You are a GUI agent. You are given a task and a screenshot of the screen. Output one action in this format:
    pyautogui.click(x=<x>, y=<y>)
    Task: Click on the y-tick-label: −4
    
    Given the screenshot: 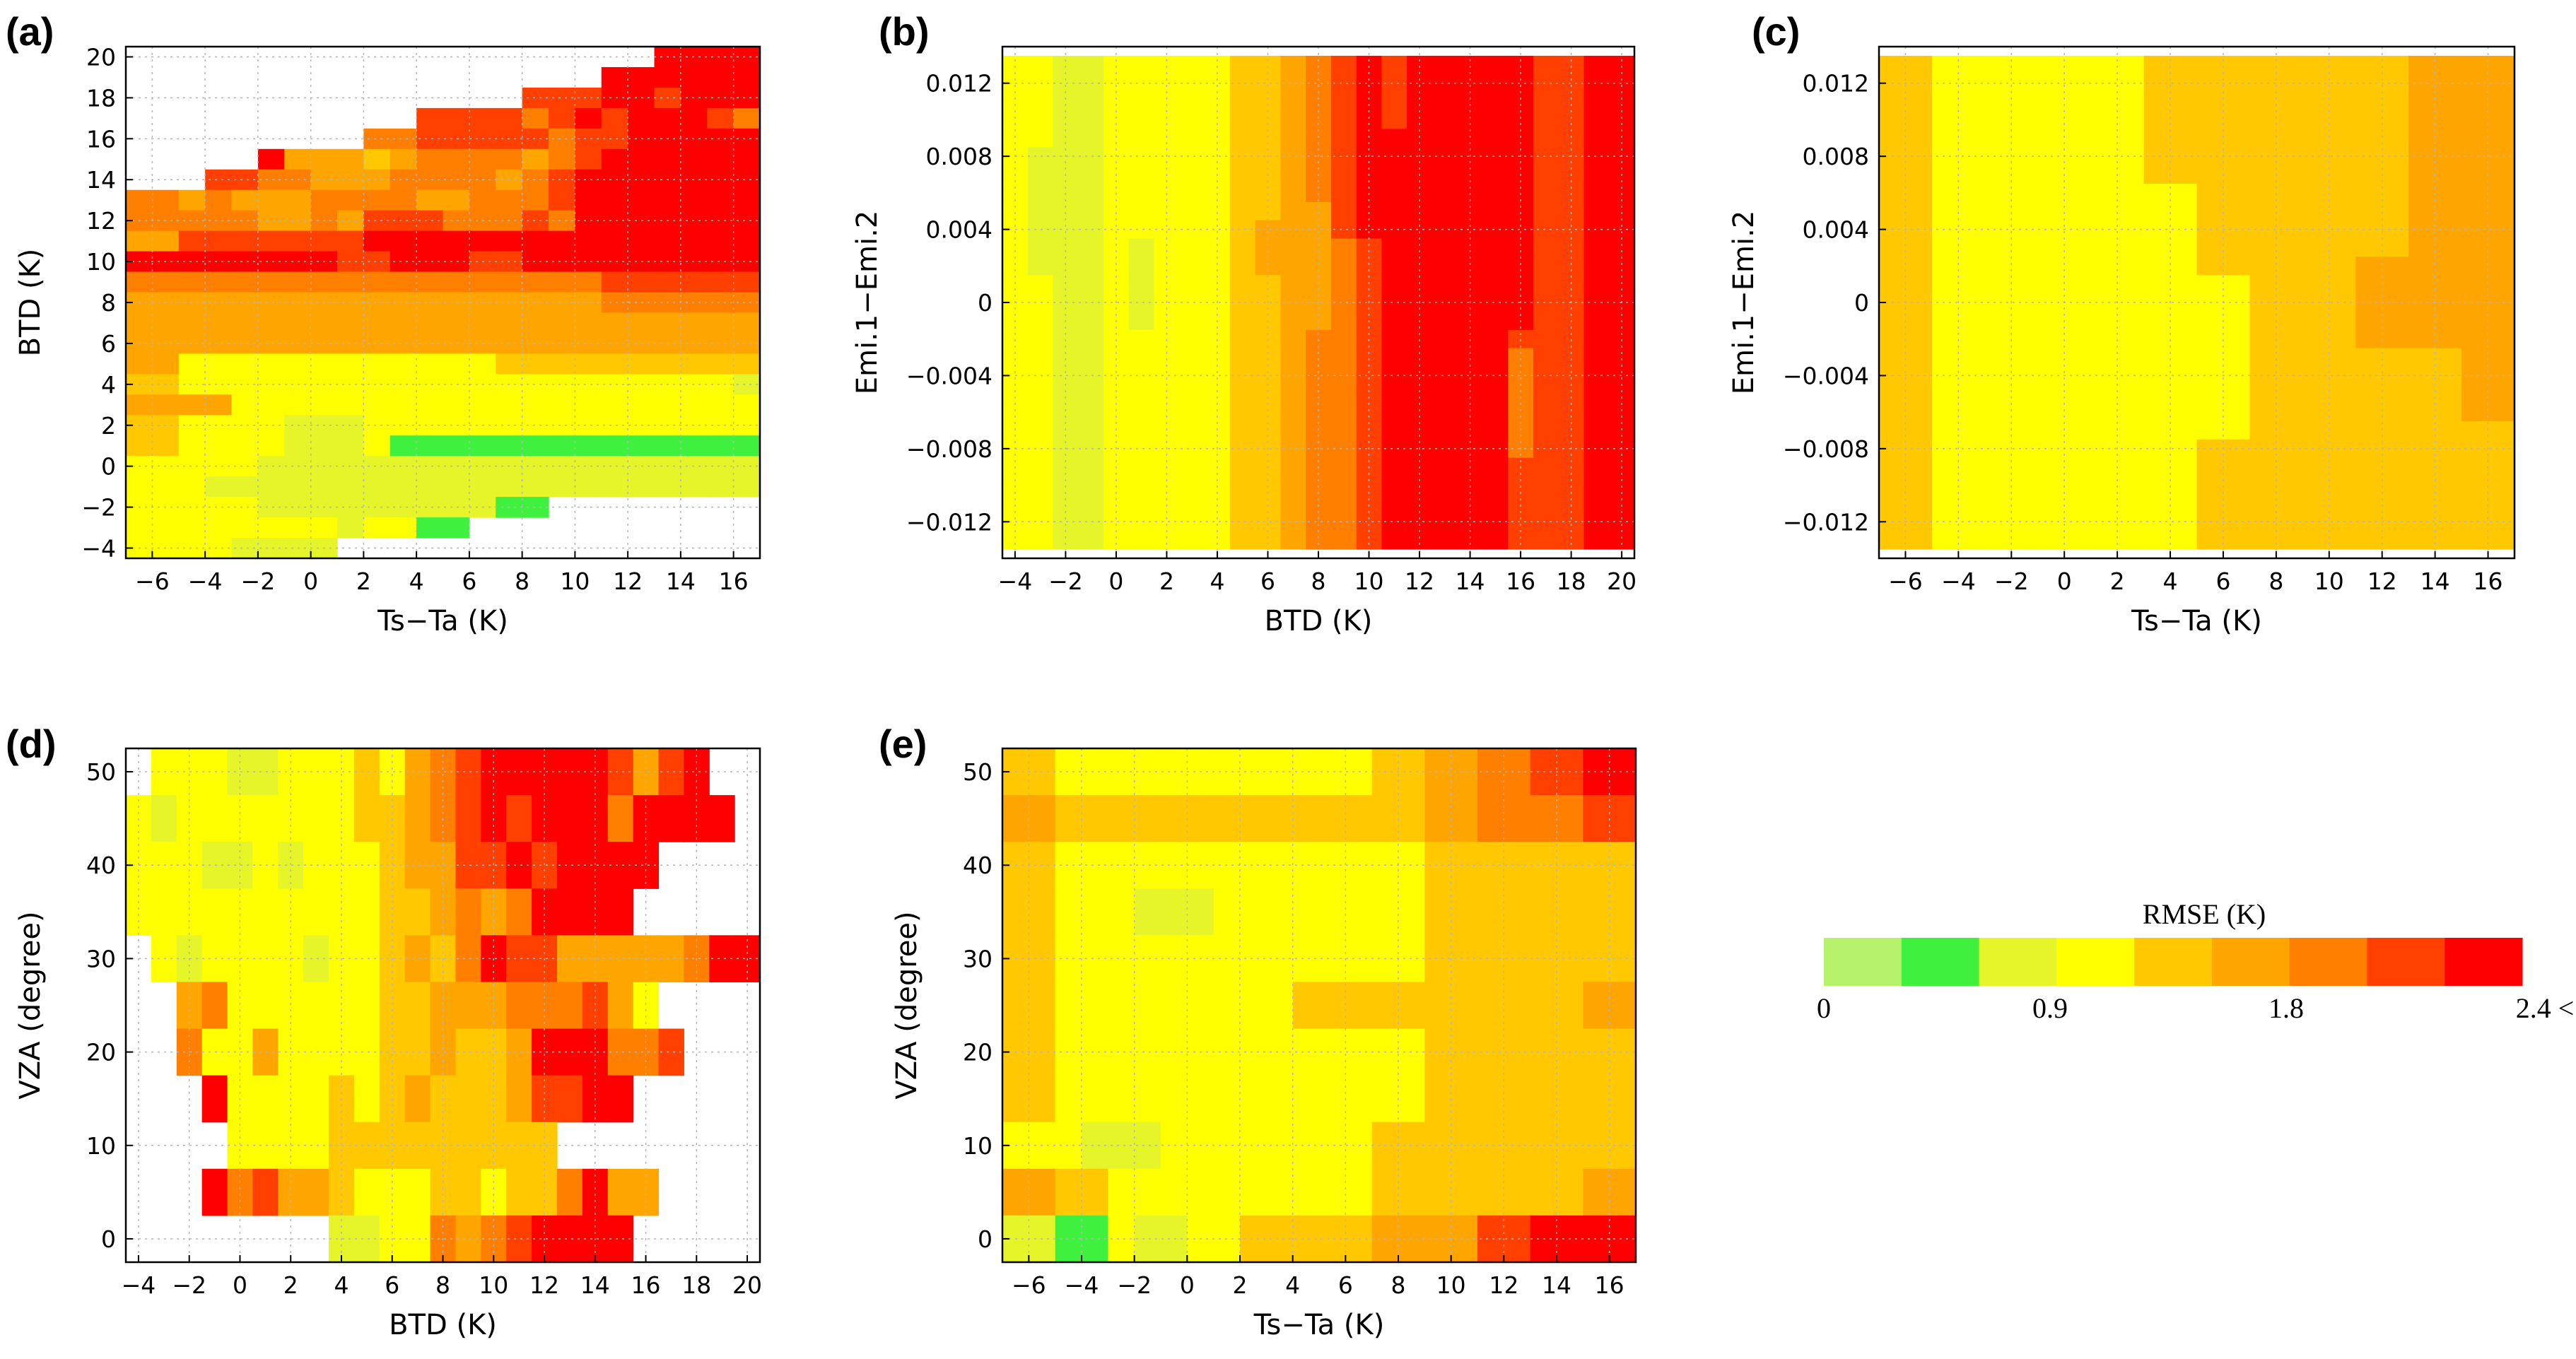 What is the action you would take?
    pyautogui.click(x=98, y=549)
    